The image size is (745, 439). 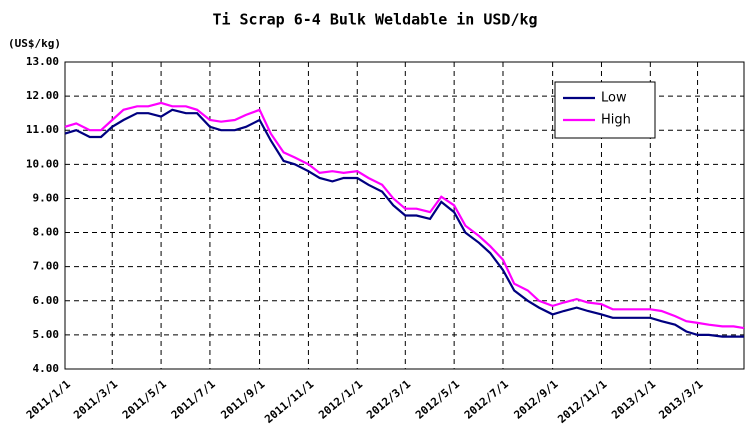 What do you see at coordinates (289, 401) in the screenshot?
I see `x-tick-label: 2011/11/1` at bounding box center [289, 401].